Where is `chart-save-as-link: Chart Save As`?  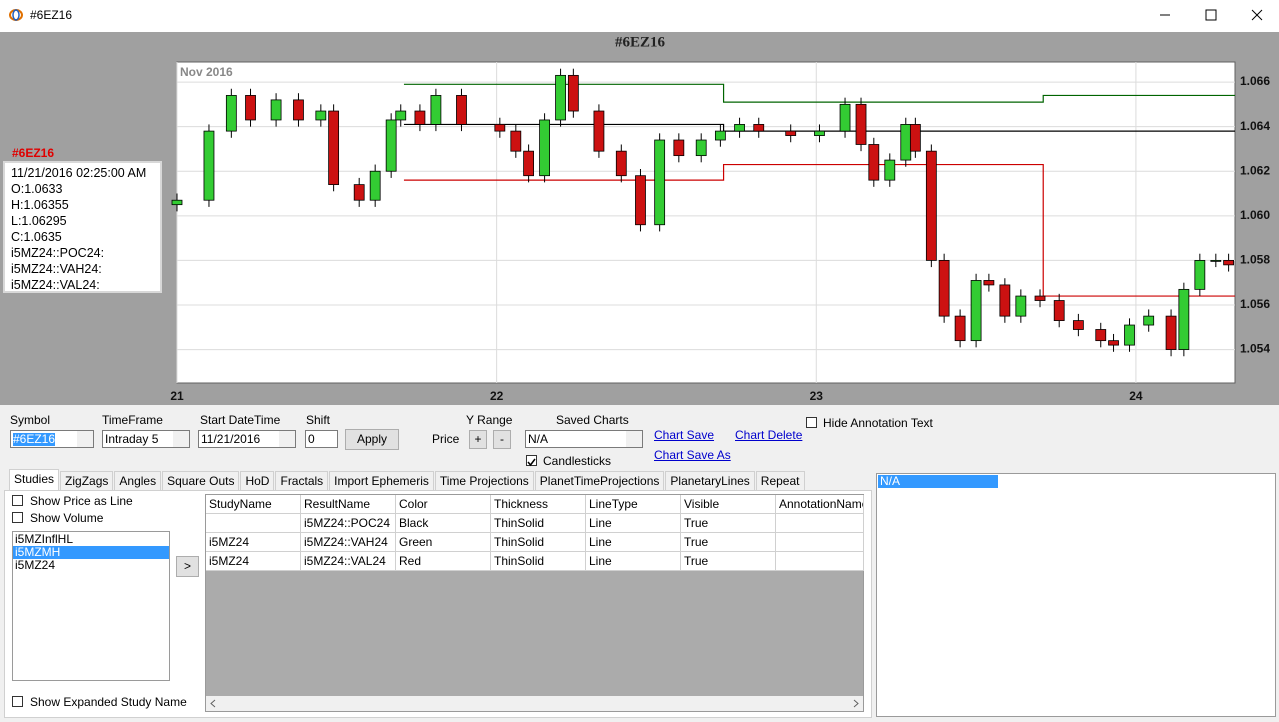
chart-save-as-link: Chart Save As is located at coordinates (692, 455).